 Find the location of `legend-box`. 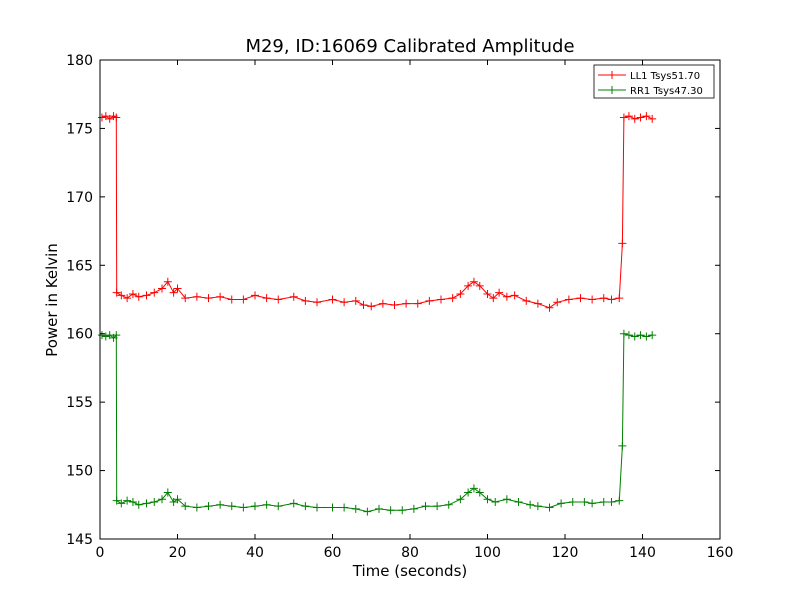

legend-box is located at coordinates (654, 81).